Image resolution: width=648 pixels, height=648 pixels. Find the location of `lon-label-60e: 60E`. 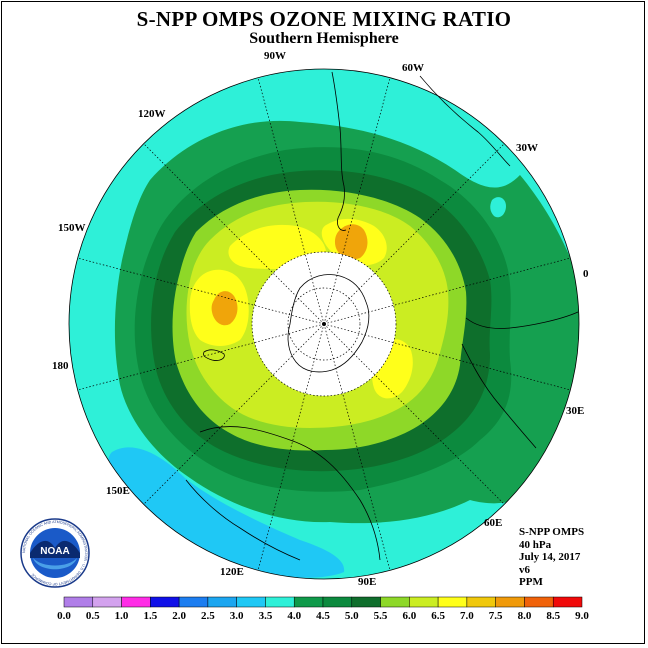

lon-label-60e: 60E is located at coordinates (493, 523).